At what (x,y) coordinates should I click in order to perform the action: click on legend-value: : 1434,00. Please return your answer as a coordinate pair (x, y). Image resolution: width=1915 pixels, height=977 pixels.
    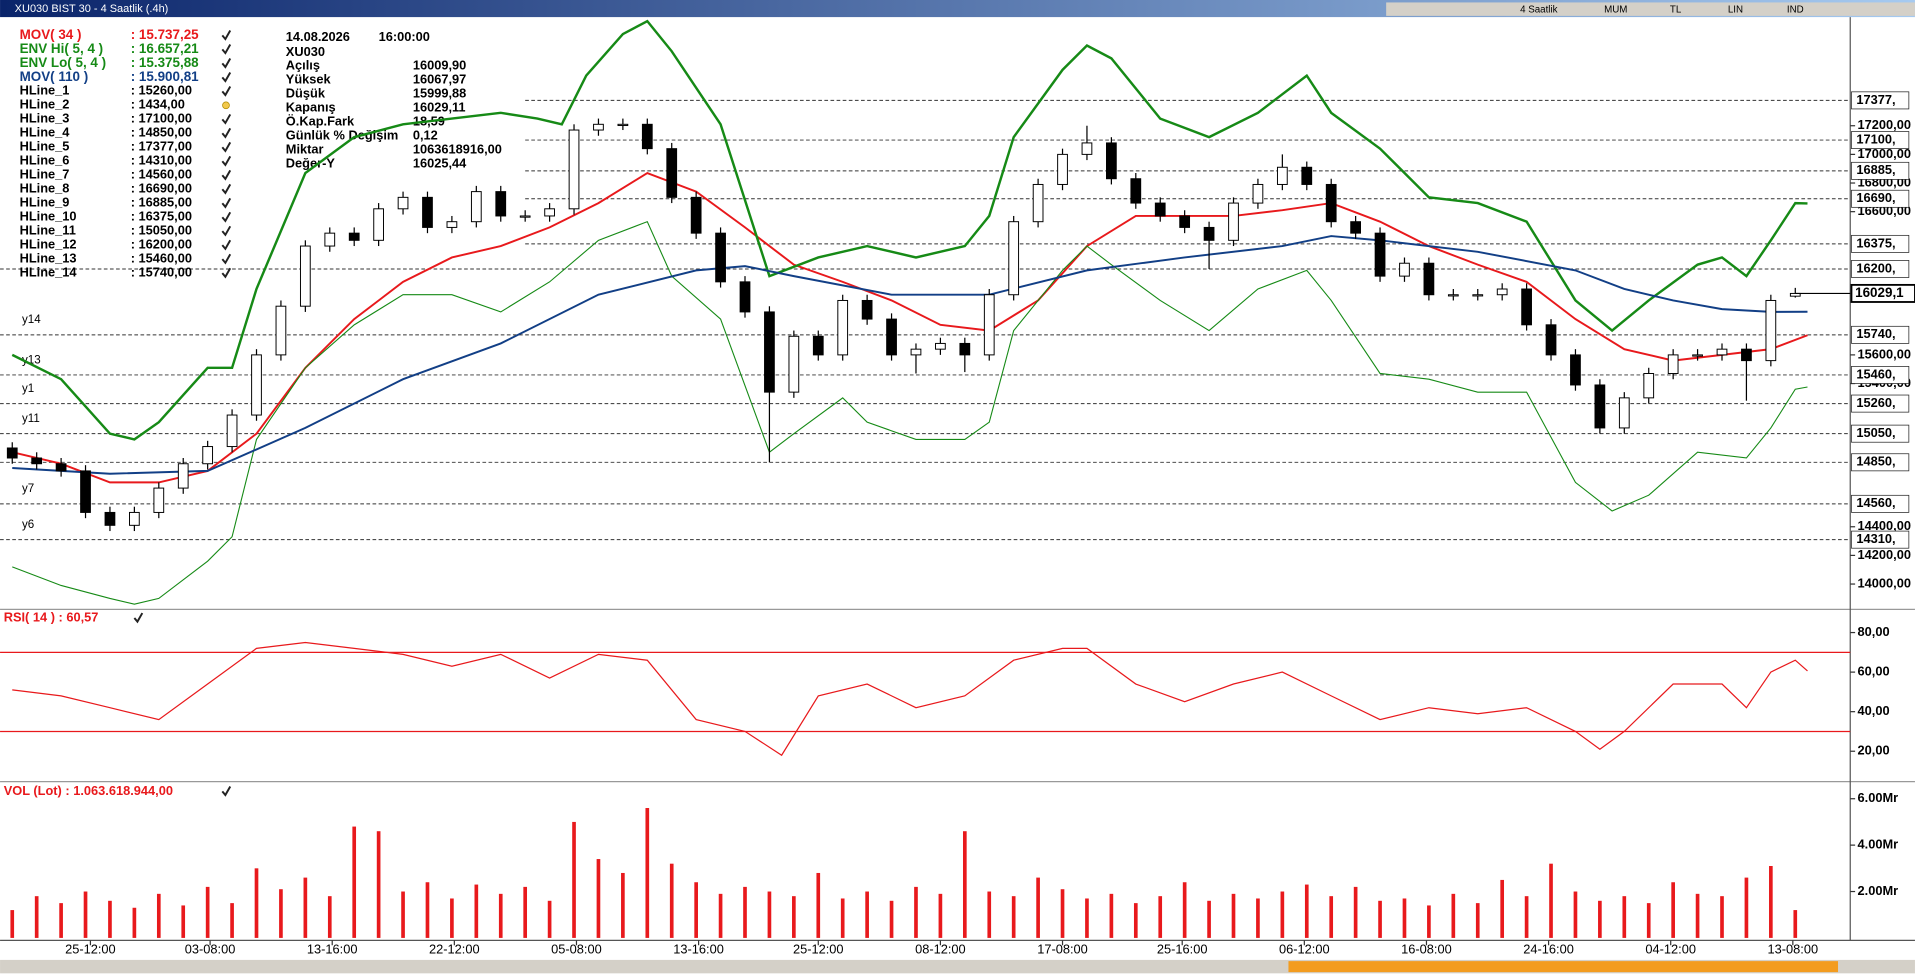
    Looking at the image, I should click on (158, 104).